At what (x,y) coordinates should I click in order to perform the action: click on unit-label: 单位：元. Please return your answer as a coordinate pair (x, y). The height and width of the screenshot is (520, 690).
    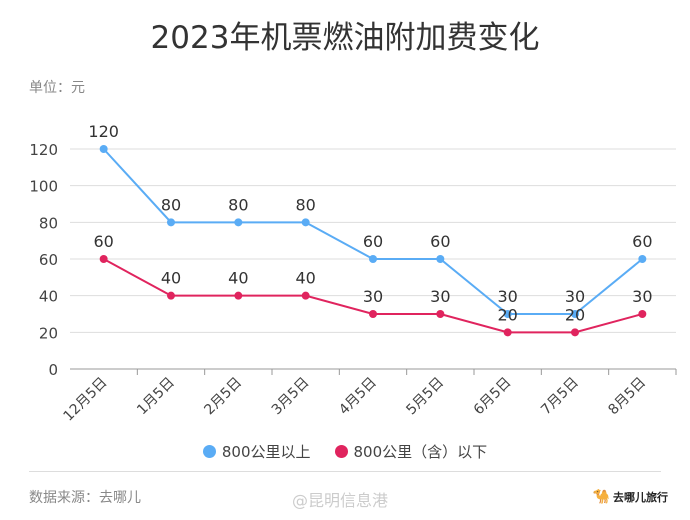
    Looking at the image, I should click on (57, 88).